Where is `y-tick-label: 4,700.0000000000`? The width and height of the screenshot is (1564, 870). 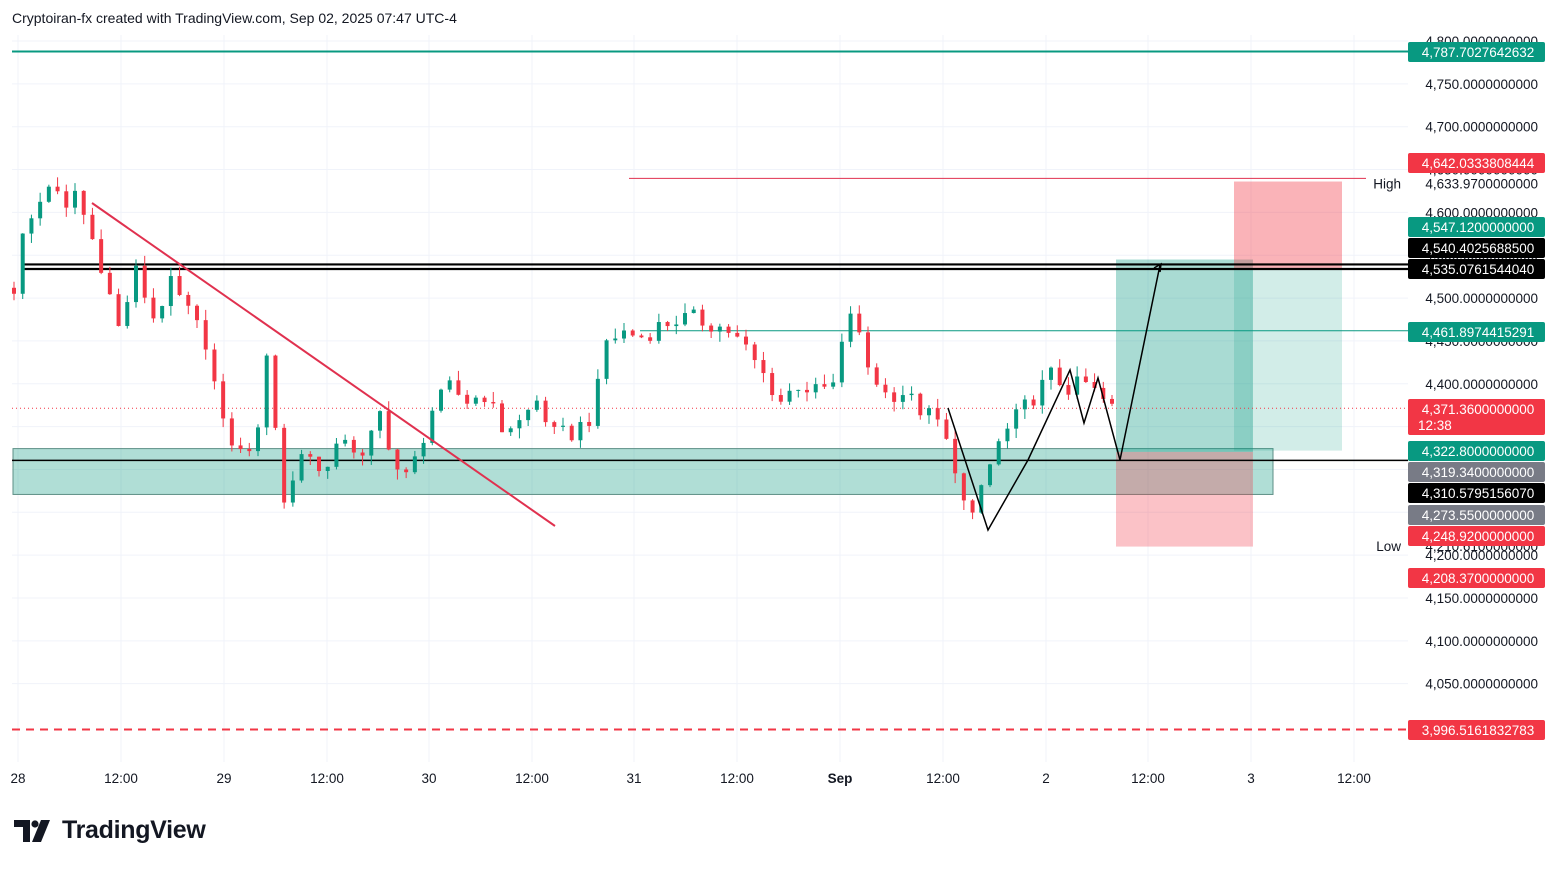 y-tick-label: 4,700.0000000000 is located at coordinates (1481, 127).